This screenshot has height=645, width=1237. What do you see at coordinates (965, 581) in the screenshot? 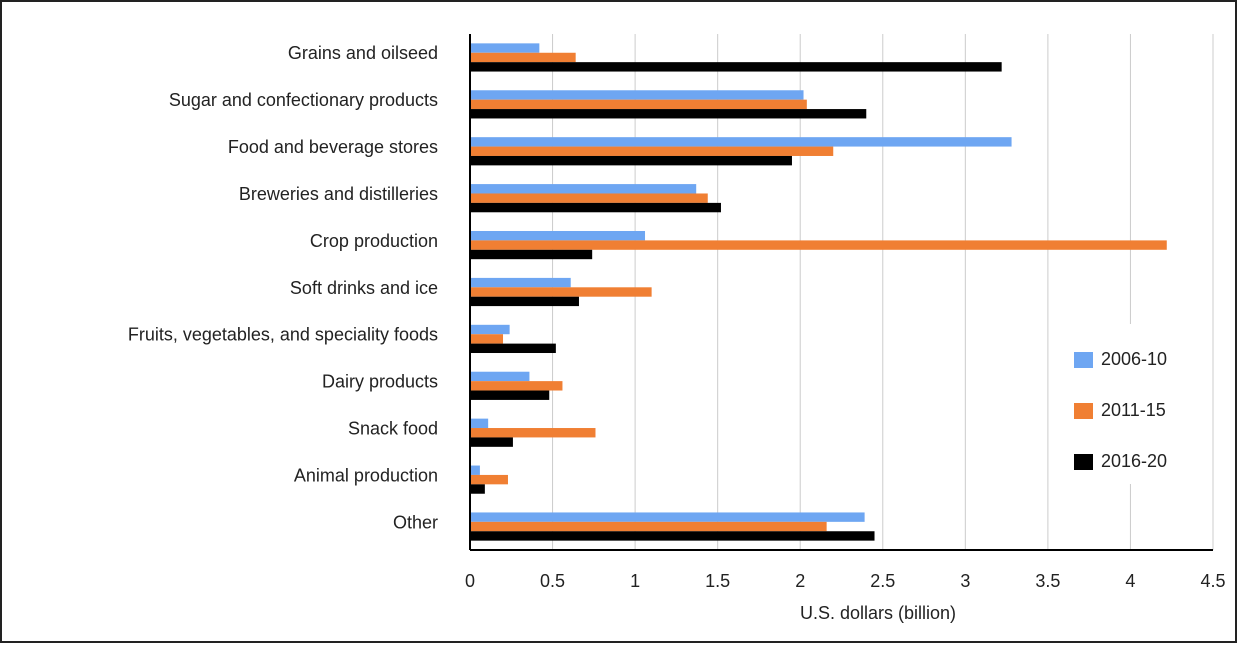
I see `x-tick-label: 3` at bounding box center [965, 581].